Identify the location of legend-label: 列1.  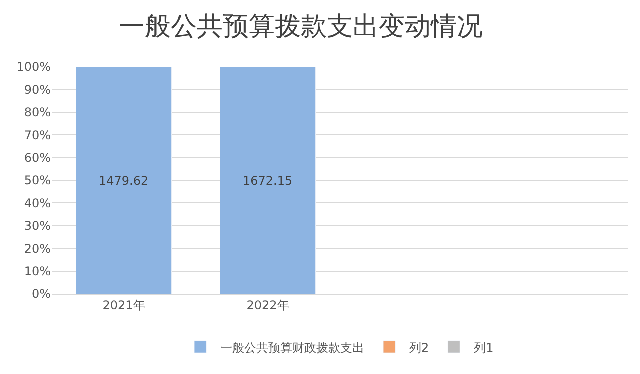
(484, 347).